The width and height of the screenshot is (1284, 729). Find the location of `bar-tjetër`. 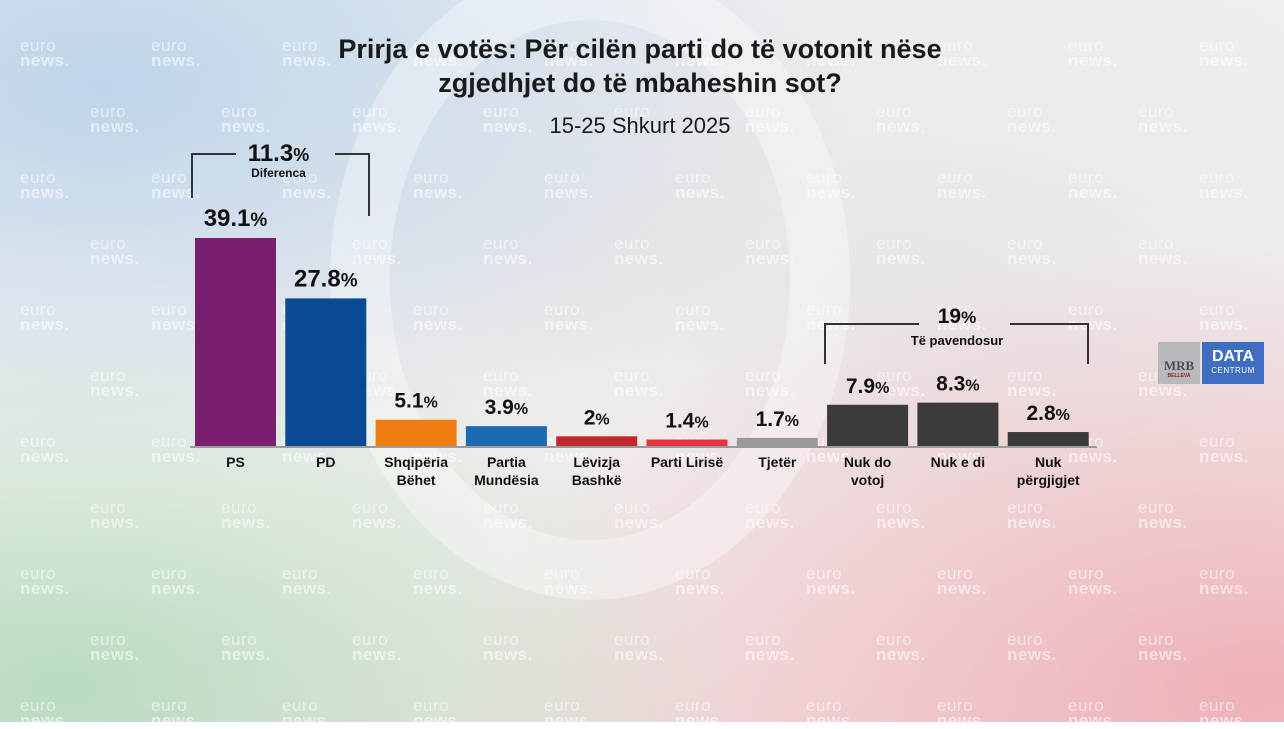

bar-tjetër is located at coordinates (777, 442).